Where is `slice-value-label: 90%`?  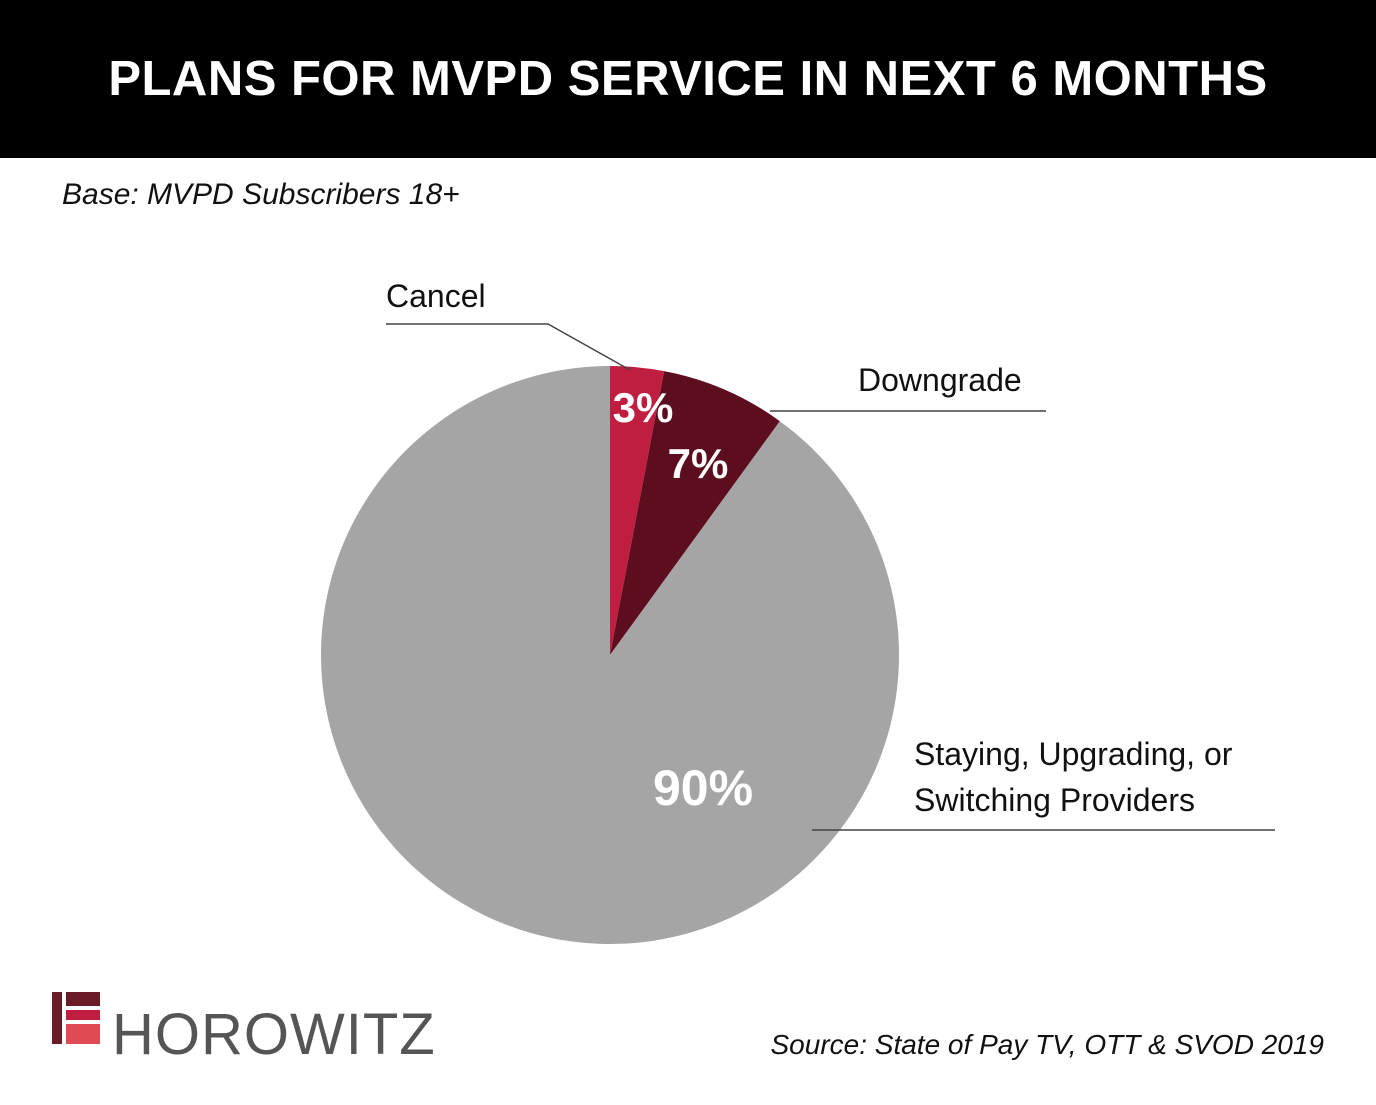 slice-value-label: 90% is located at coordinates (703, 788).